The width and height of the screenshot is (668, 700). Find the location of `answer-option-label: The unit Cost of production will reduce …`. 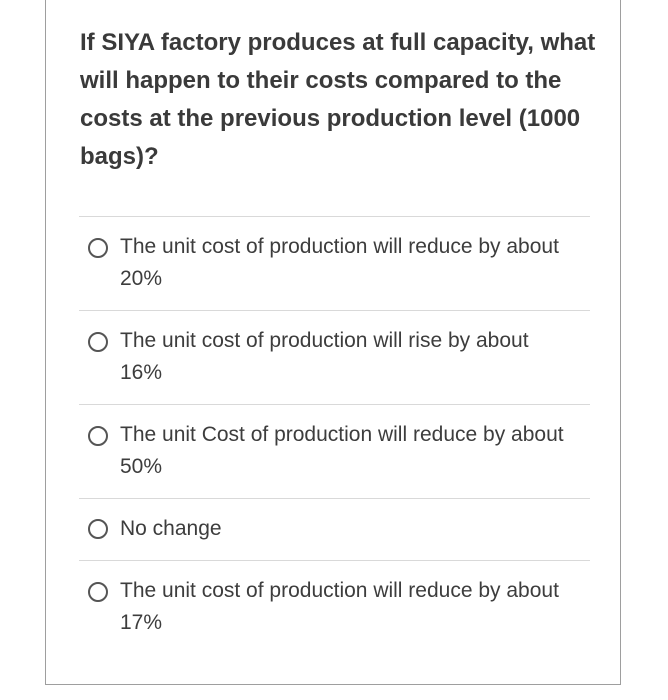

answer-option-label: The unit Cost of production will reduce … is located at coordinates (342, 450).